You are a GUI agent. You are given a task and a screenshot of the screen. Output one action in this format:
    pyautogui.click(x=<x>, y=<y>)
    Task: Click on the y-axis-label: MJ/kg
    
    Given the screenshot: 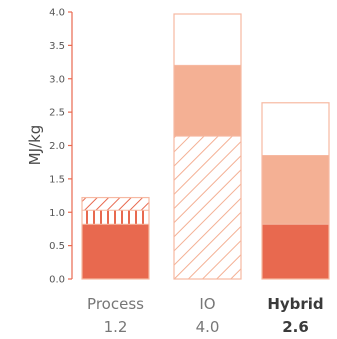 What is the action you would take?
    pyautogui.click(x=35, y=145)
    